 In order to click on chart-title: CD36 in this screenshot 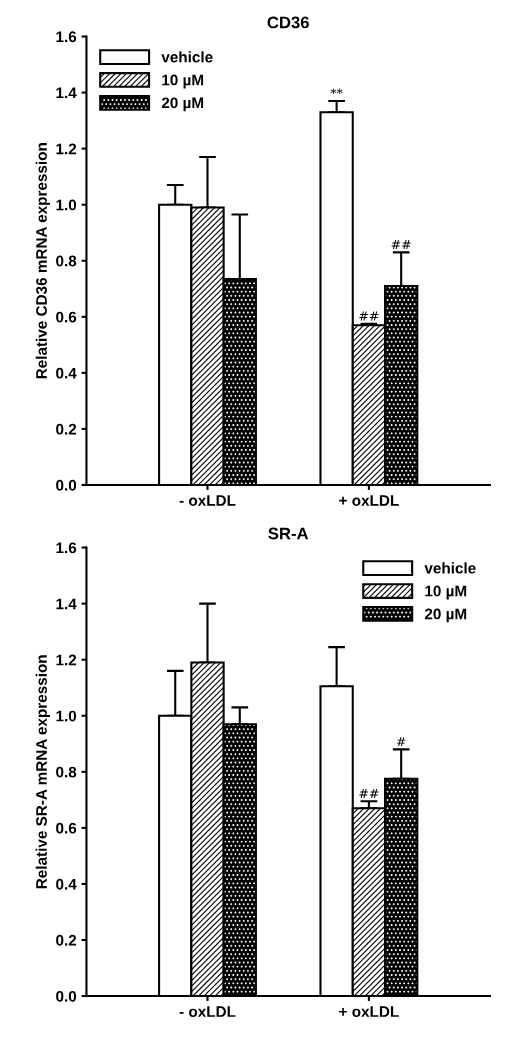, I will do `click(288, 22)`.